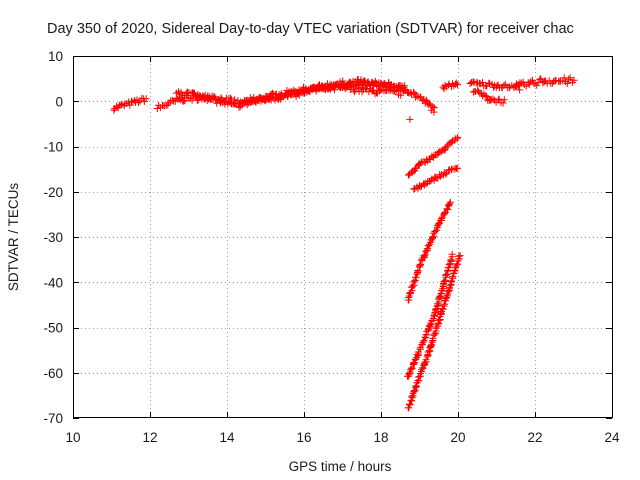 The image size is (640, 480). I want to click on series-arc-g, so click(488, 96).